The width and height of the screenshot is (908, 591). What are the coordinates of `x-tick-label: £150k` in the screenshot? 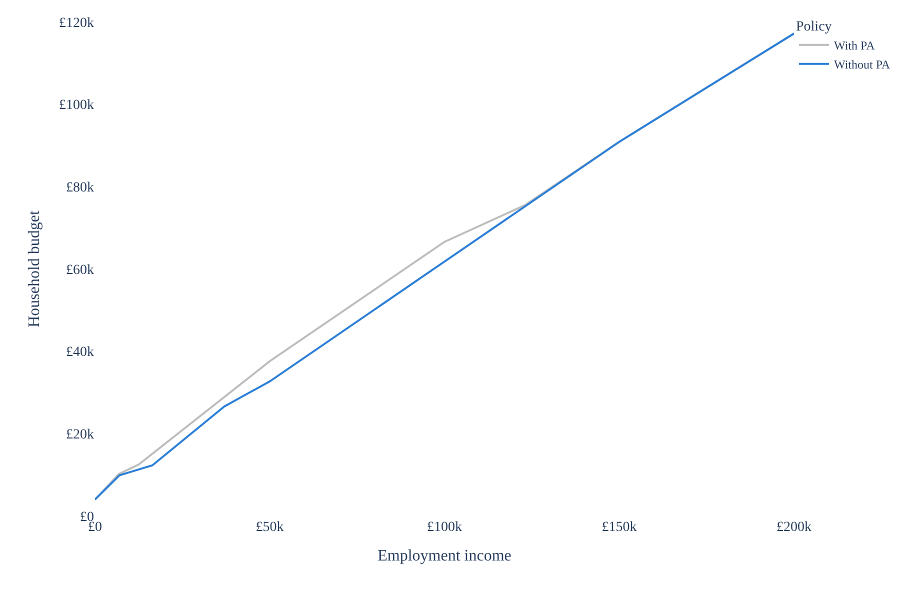 It's located at (619, 527).